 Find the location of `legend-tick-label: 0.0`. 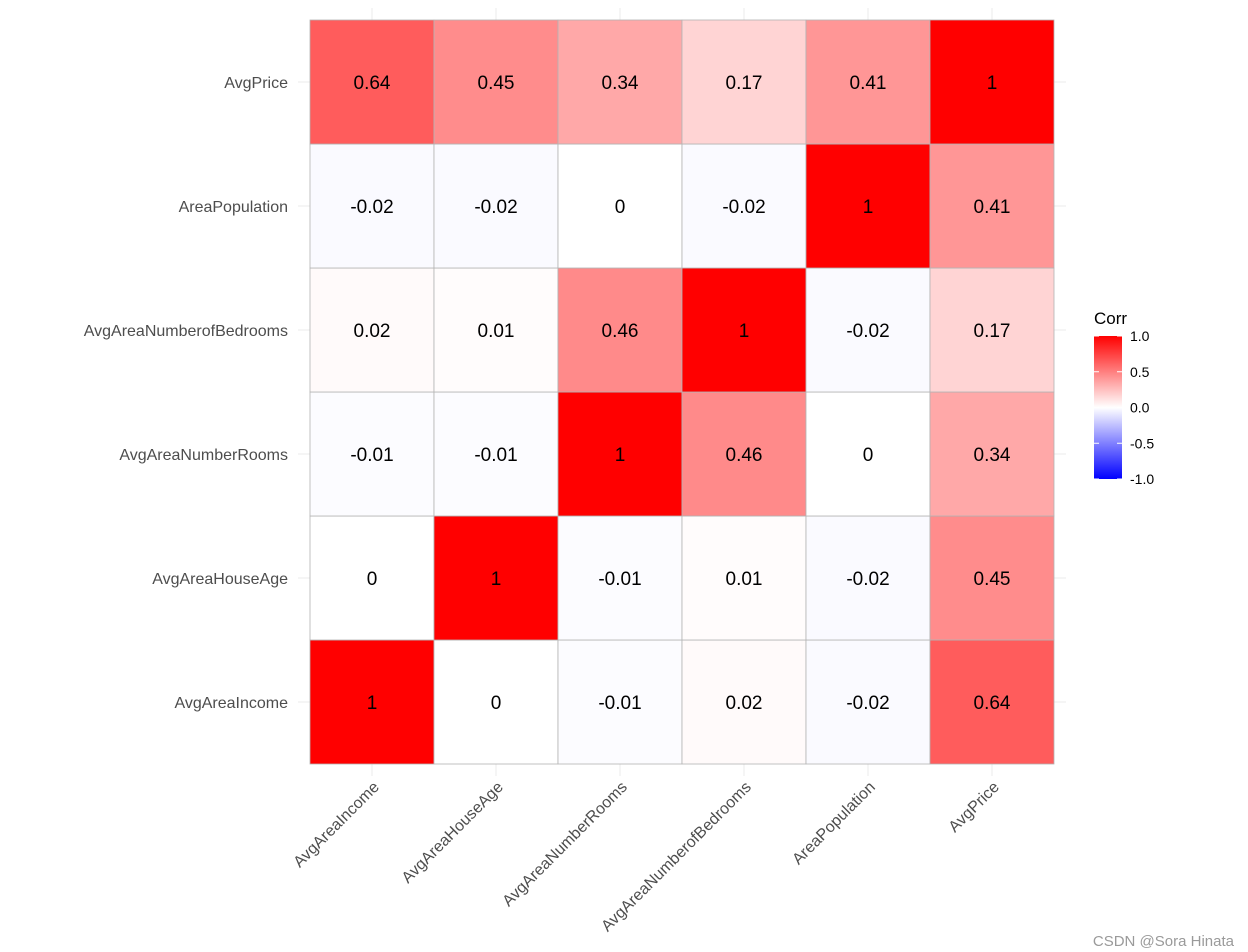

legend-tick-label: 0.0 is located at coordinates (1140, 408).